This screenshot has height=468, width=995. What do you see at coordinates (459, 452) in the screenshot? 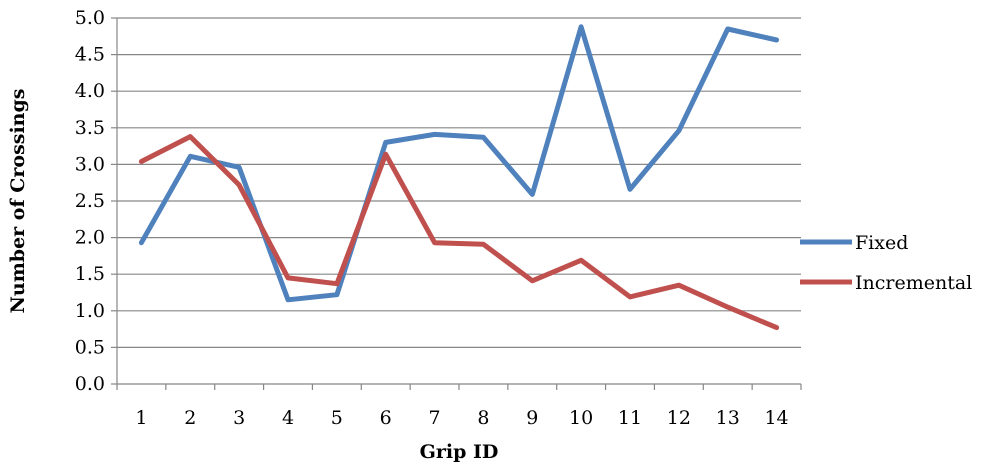
I see `x-axis-label: Grip ID` at bounding box center [459, 452].